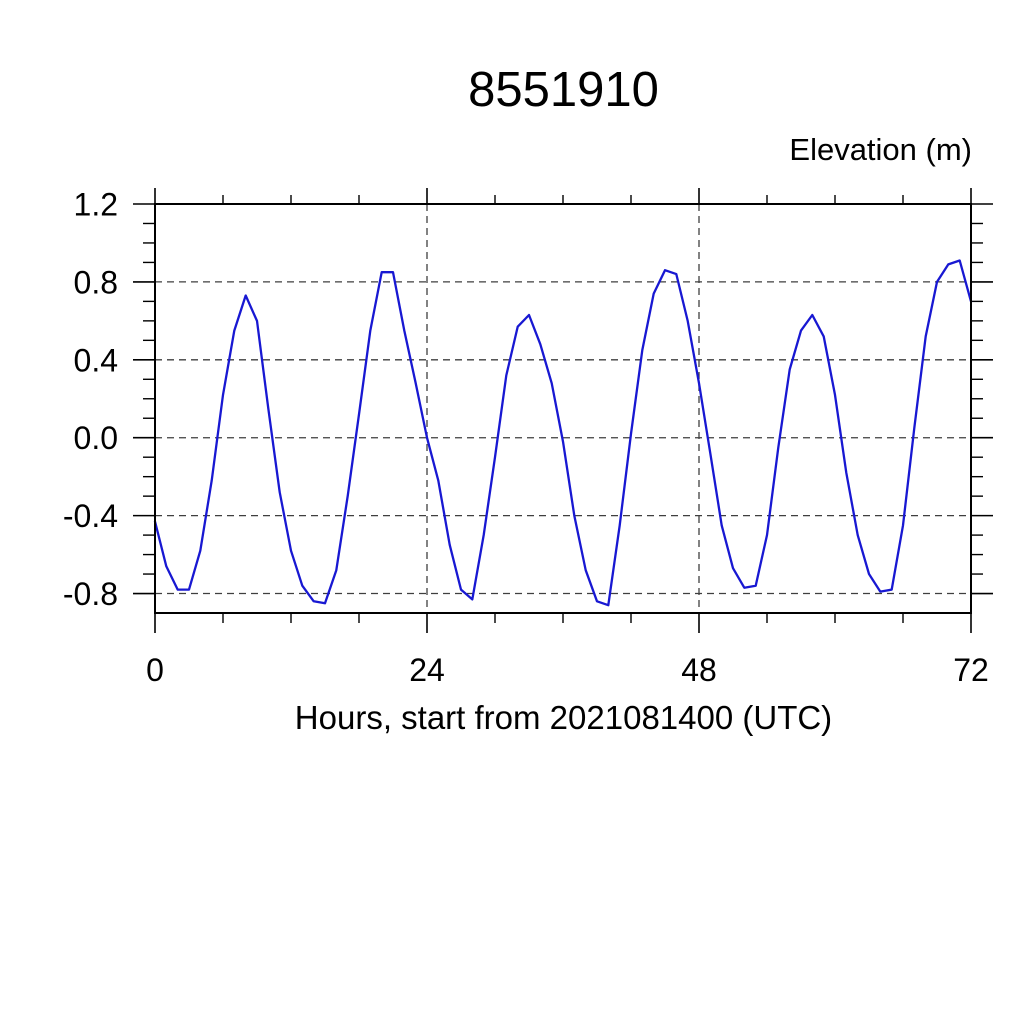  Describe the element at coordinates (563, 717) in the screenshot. I see `x-axis-title: Hours, start from 2021081400 (UTC)` at that location.